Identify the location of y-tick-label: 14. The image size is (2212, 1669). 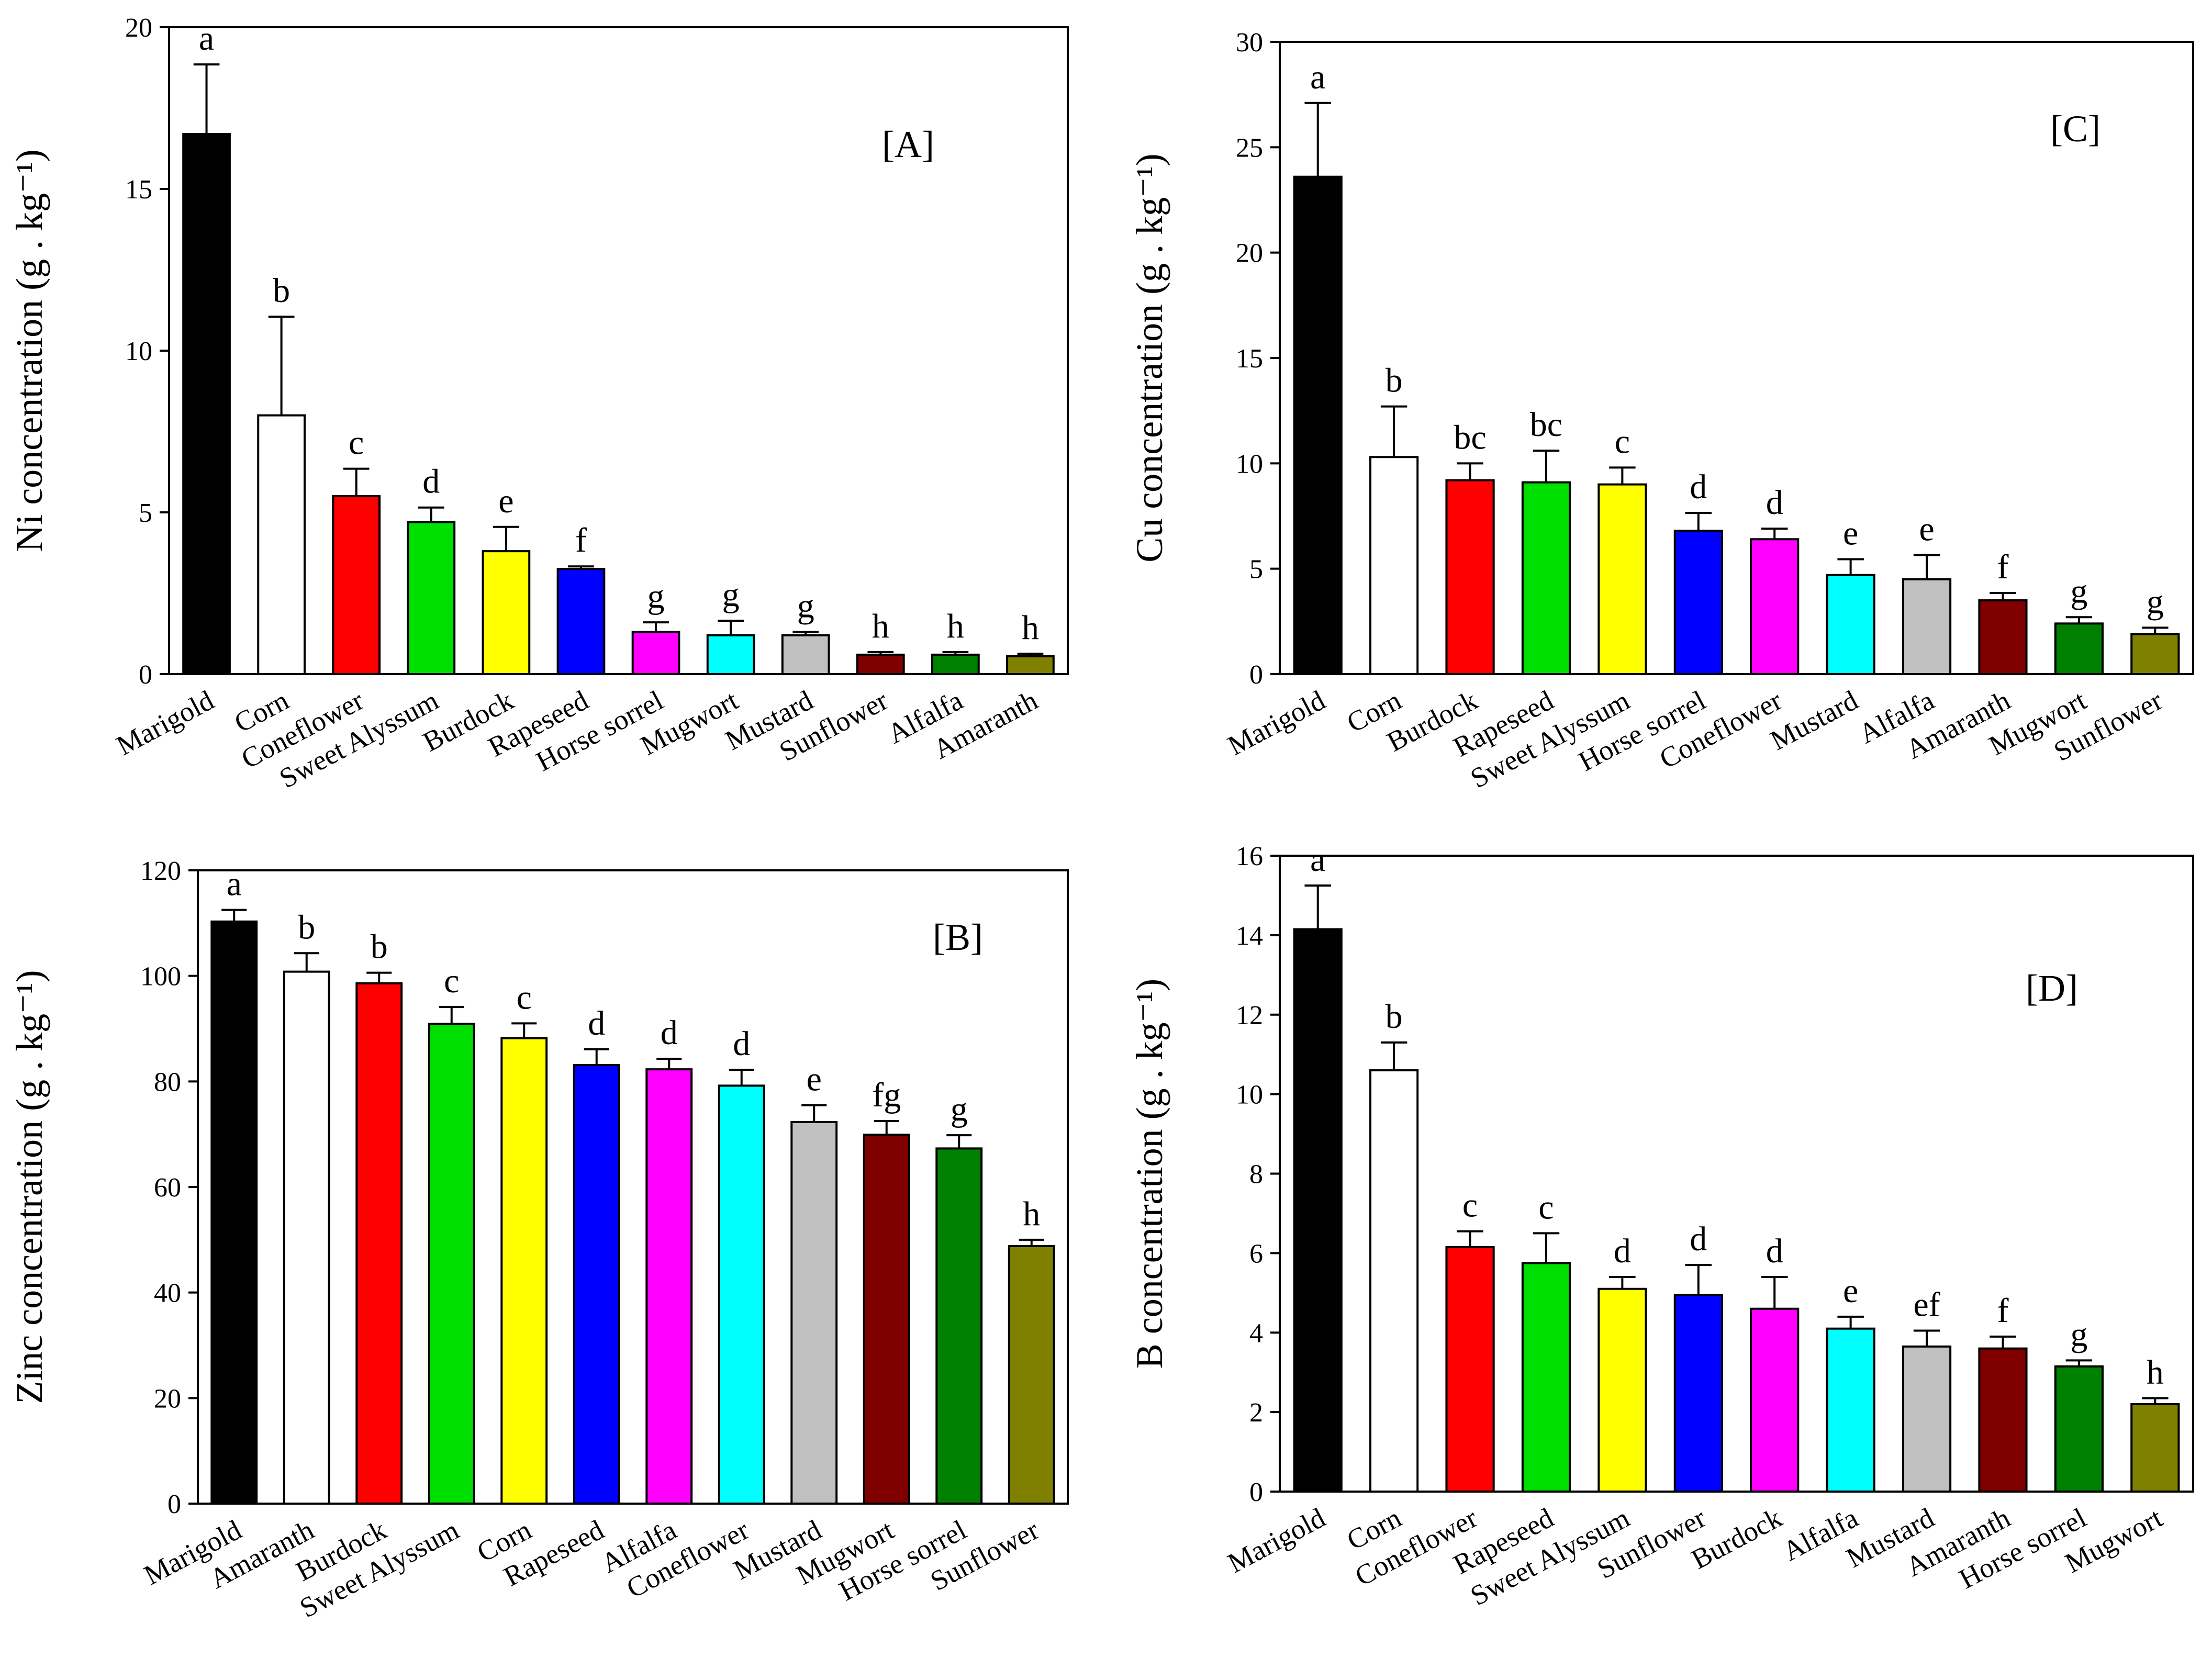
(1249, 936).